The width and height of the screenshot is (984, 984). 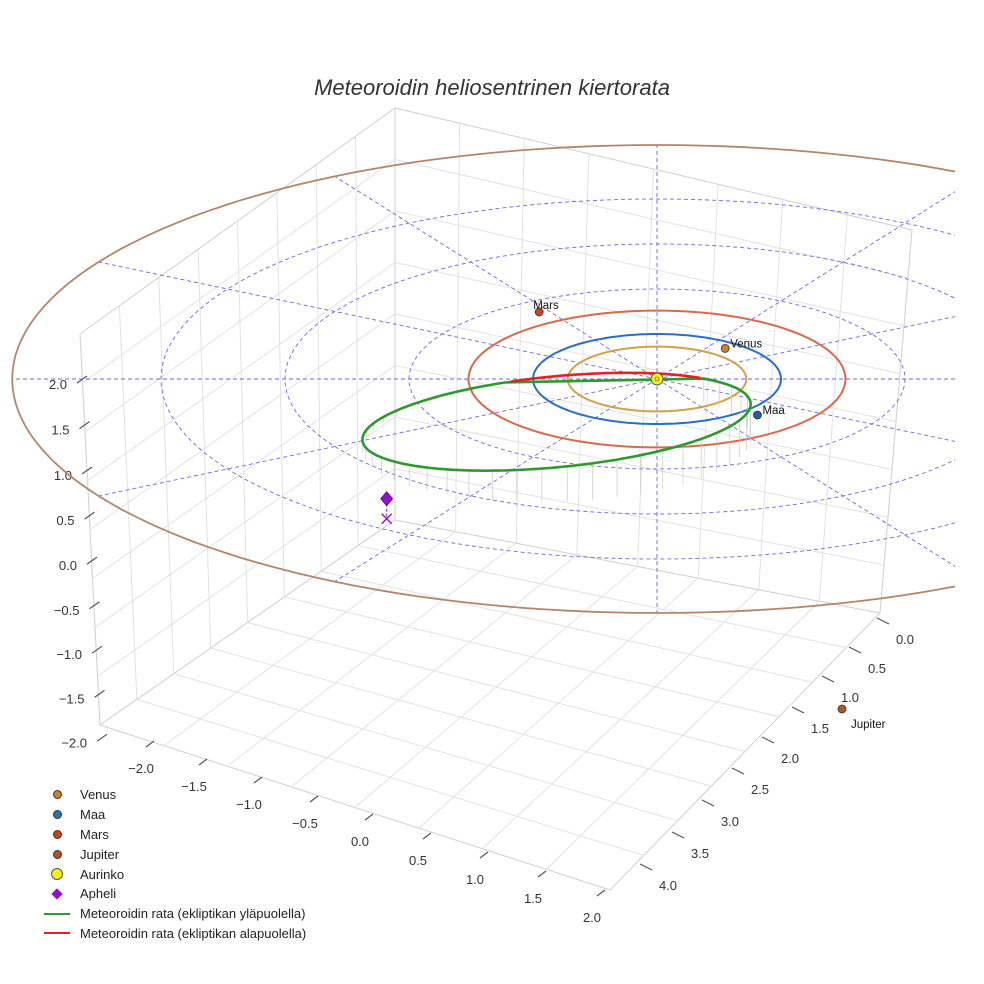 I want to click on z-tick-label: 1.0, so click(x=63, y=475).